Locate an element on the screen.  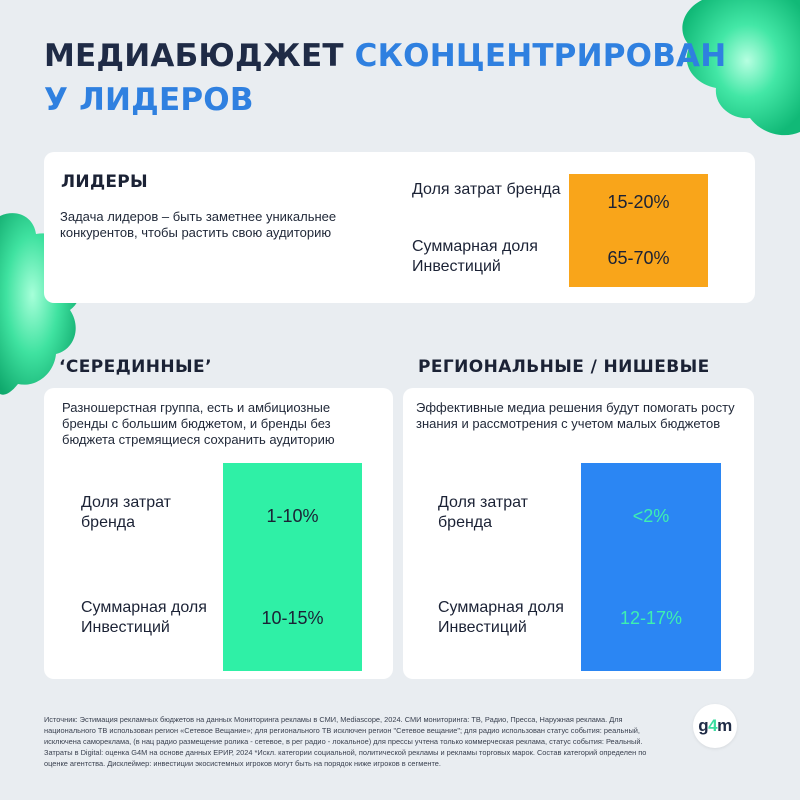
middle-brand-share-label: Доля затрат бренда is located at coordinates (126, 512).